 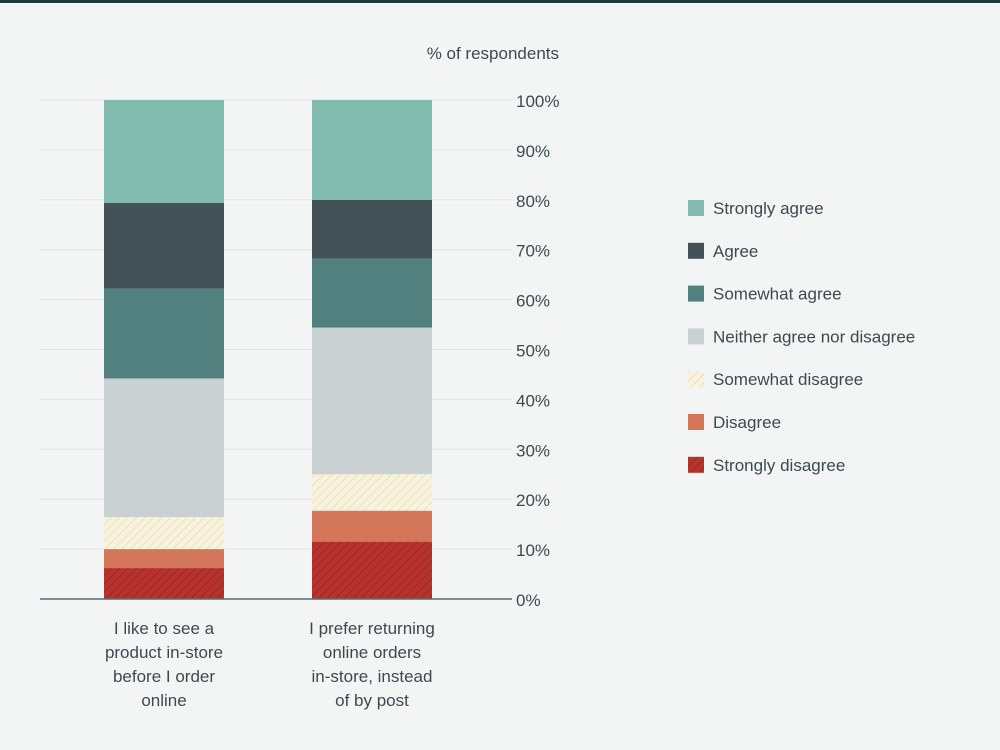 What do you see at coordinates (533, 151) in the screenshot?
I see `y-tick-label: 90%` at bounding box center [533, 151].